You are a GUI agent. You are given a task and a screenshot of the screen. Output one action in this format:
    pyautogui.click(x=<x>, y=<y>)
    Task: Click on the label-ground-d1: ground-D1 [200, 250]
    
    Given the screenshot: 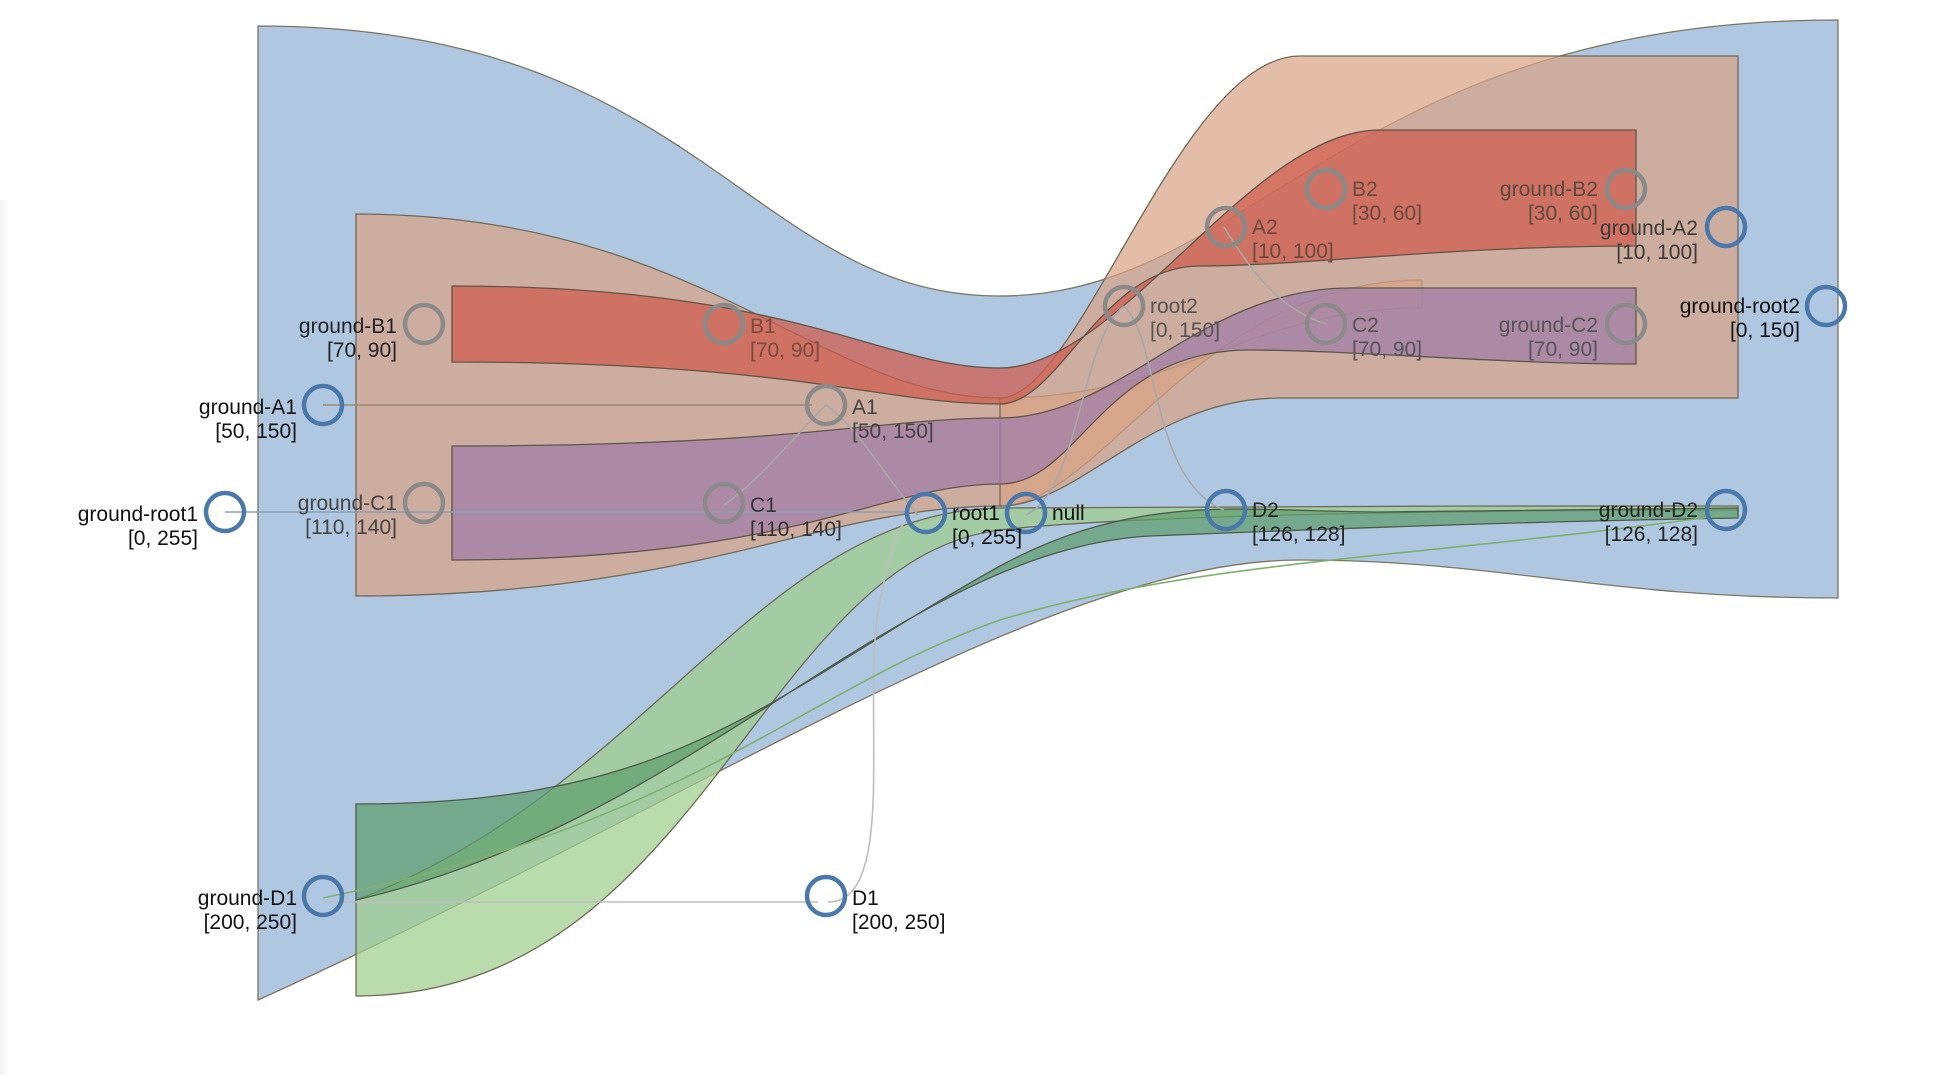 What is the action you would take?
    pyautogui.click(x=247, y=910)
    